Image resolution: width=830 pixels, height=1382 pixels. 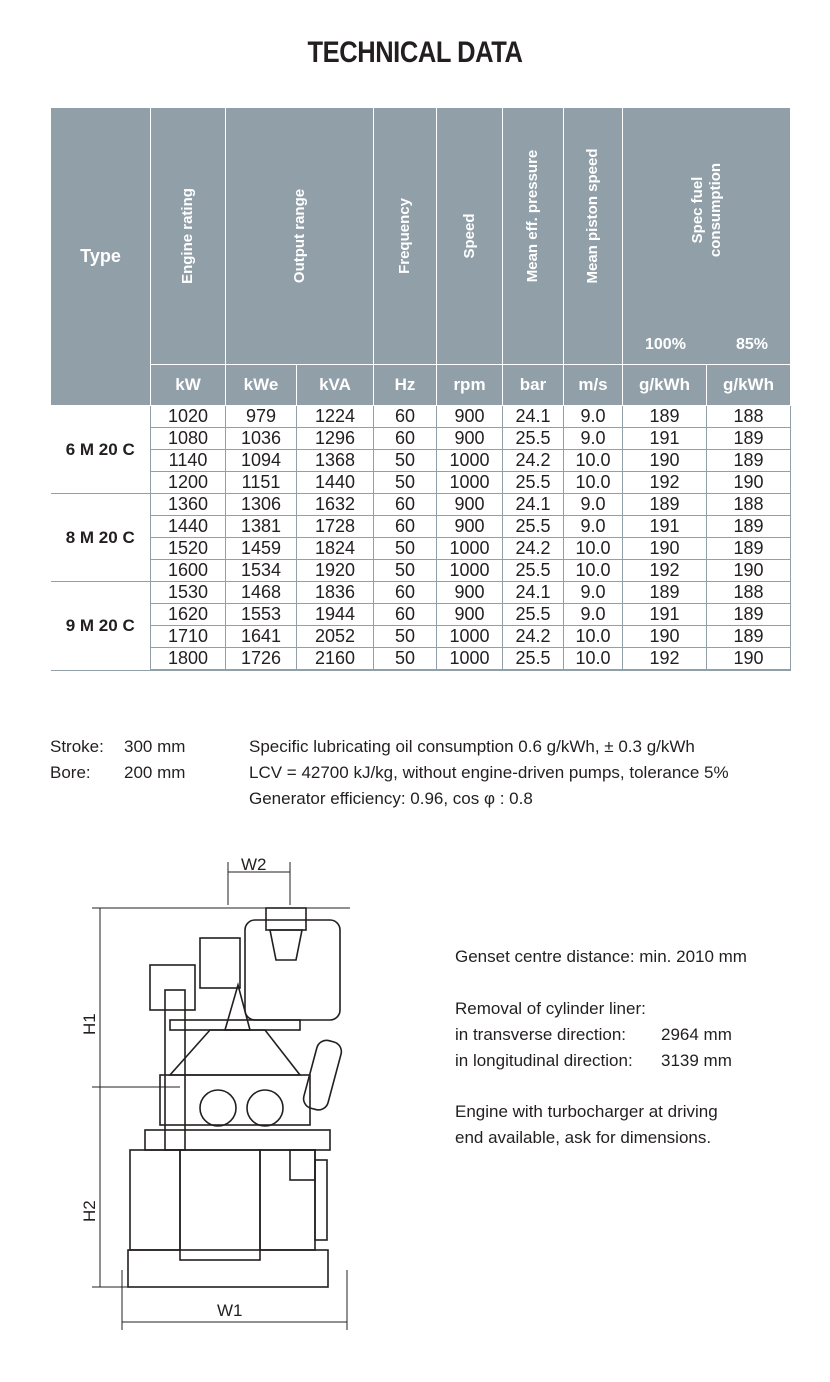 I want to click on header-mean-piston-speed: Mean piston speed, so click(x=593, y=236).